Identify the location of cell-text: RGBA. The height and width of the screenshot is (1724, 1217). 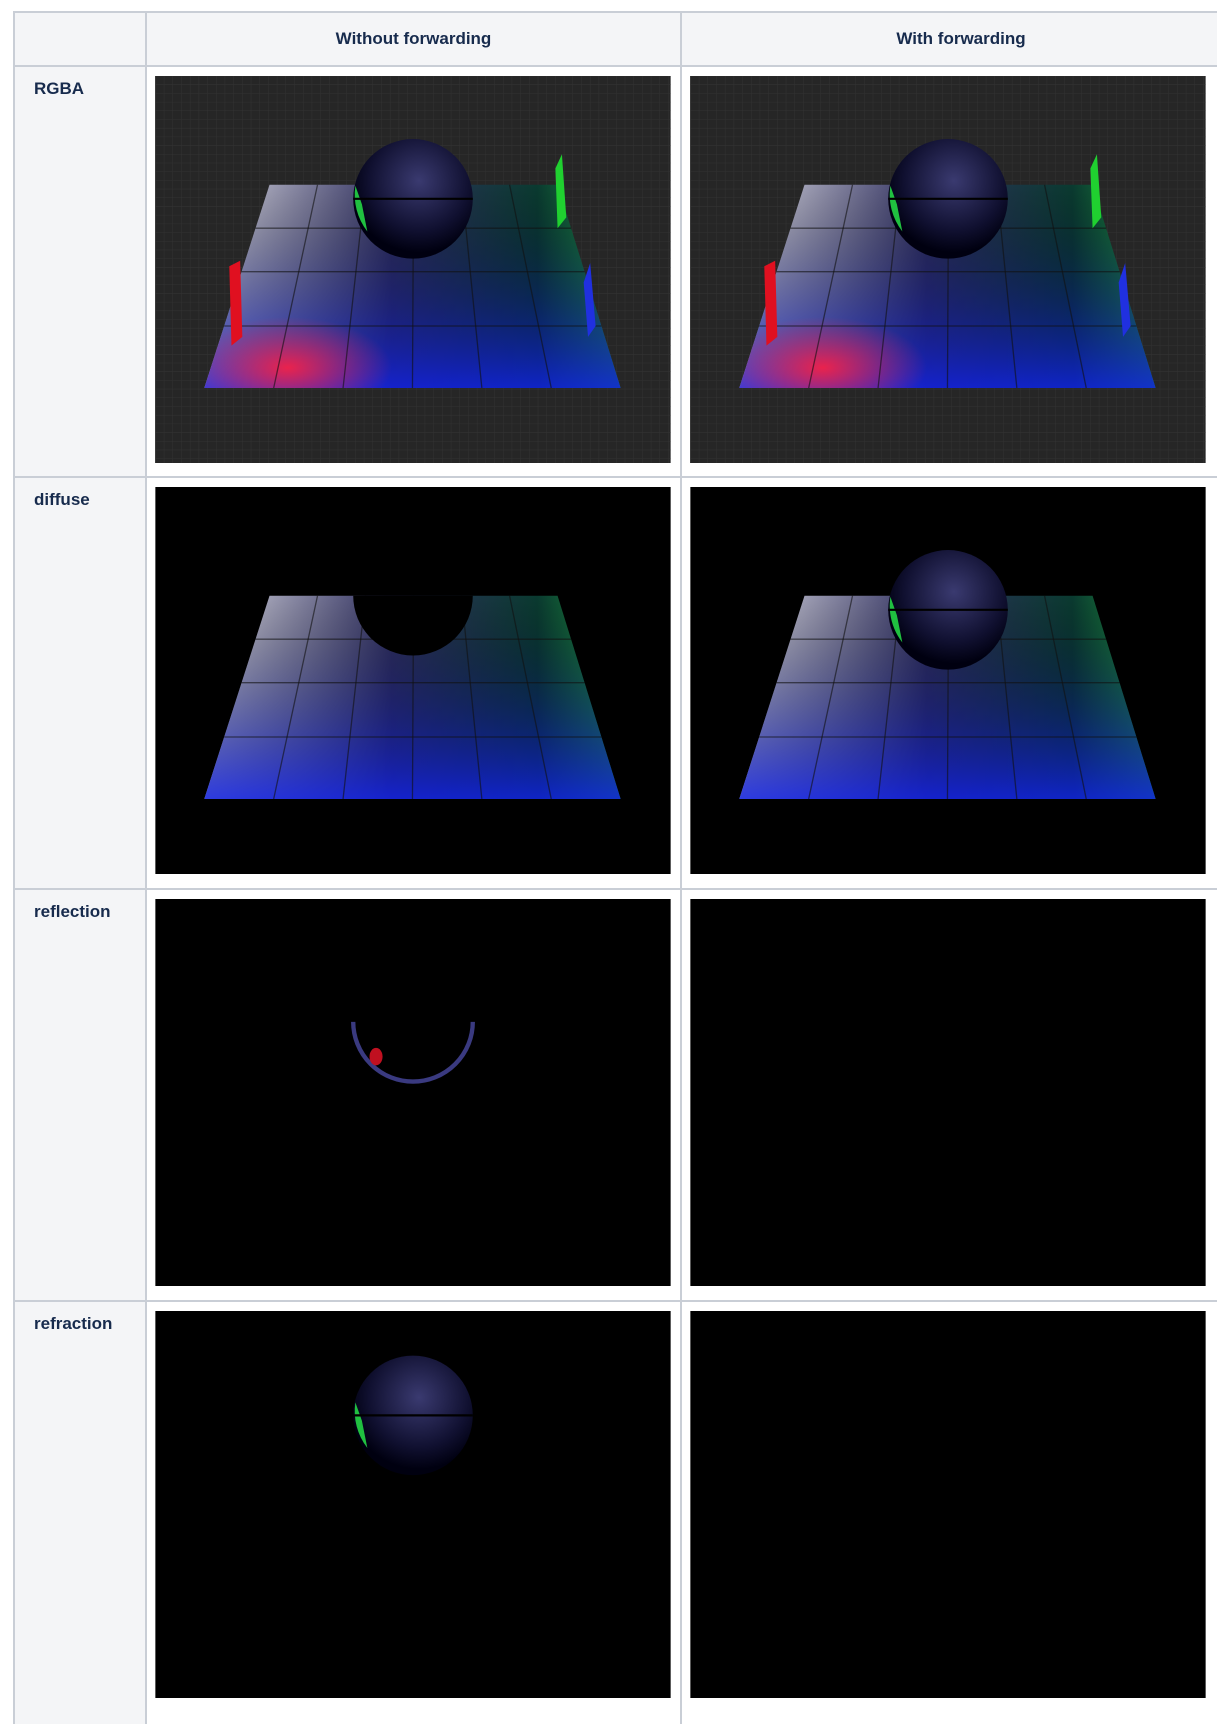
(59, 88).